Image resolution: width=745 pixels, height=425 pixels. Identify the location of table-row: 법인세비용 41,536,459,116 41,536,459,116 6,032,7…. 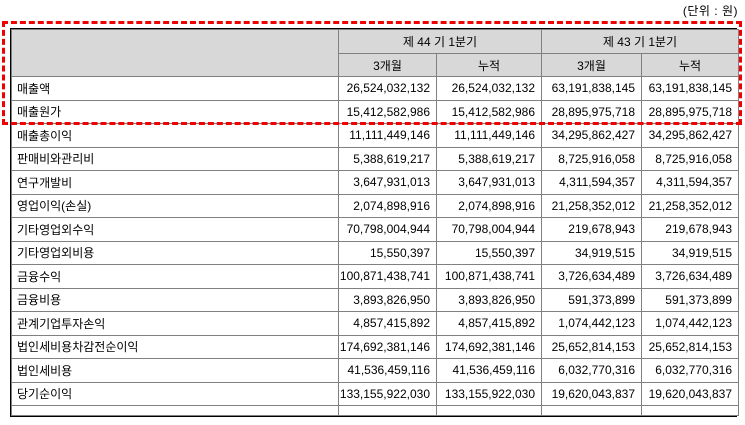
(375, 370).